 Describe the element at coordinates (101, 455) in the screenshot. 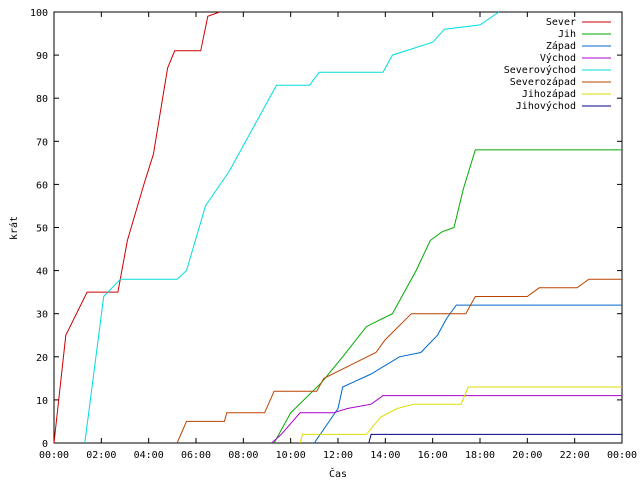

I see `x-tick-label: 02:00` at that location.